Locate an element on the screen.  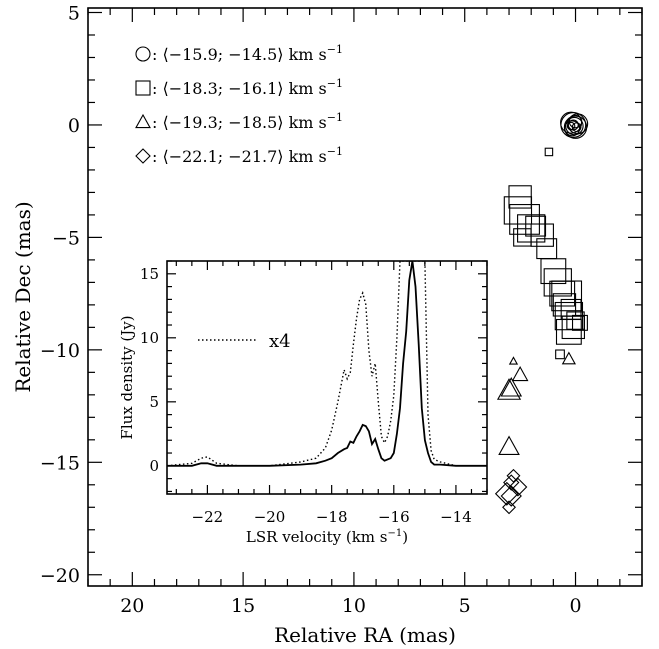
inset-y-axis-label: Flux density (Jy) is located at coordinates (127, 377).